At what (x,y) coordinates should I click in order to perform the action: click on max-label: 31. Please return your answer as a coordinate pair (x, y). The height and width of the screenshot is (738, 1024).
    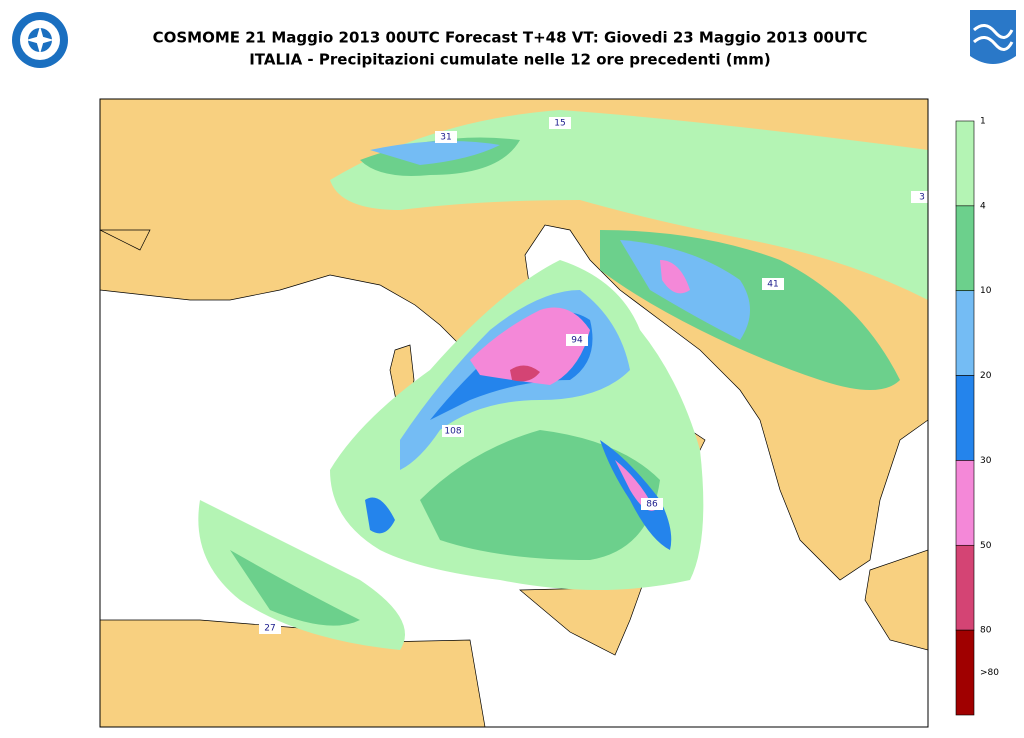
    Looking at the image, I should click on (445, 138).